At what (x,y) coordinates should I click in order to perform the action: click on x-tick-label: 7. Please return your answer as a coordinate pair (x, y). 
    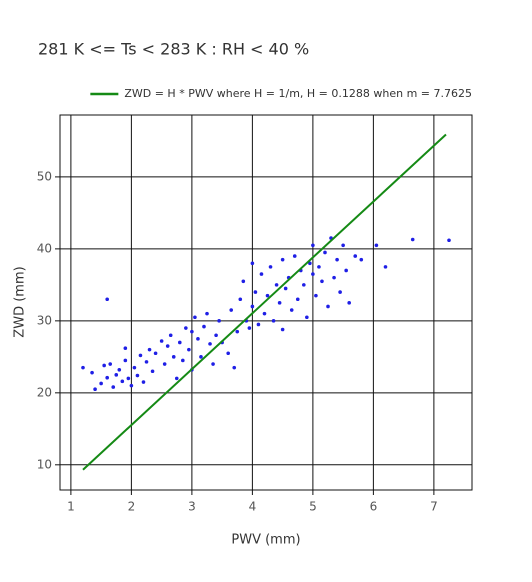
    Looking at the image, I should click on (434, 507).